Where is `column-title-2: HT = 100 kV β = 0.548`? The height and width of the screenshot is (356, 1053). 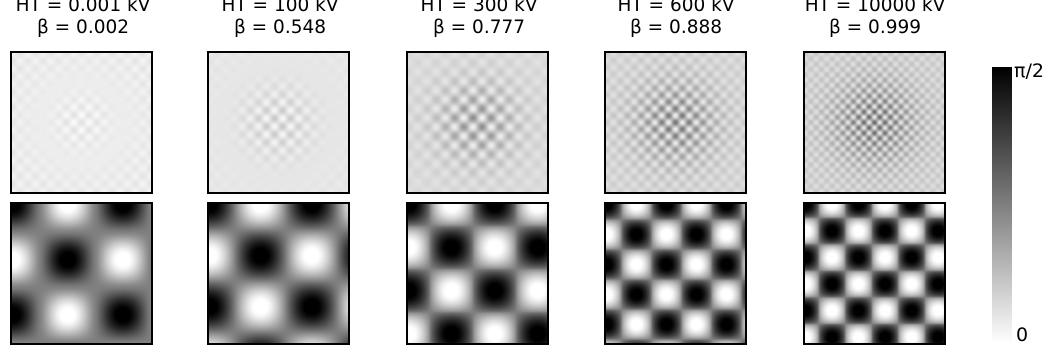 column-title-2: HT = 100 kV β = 0.548 is located at coordinates (280, 19).